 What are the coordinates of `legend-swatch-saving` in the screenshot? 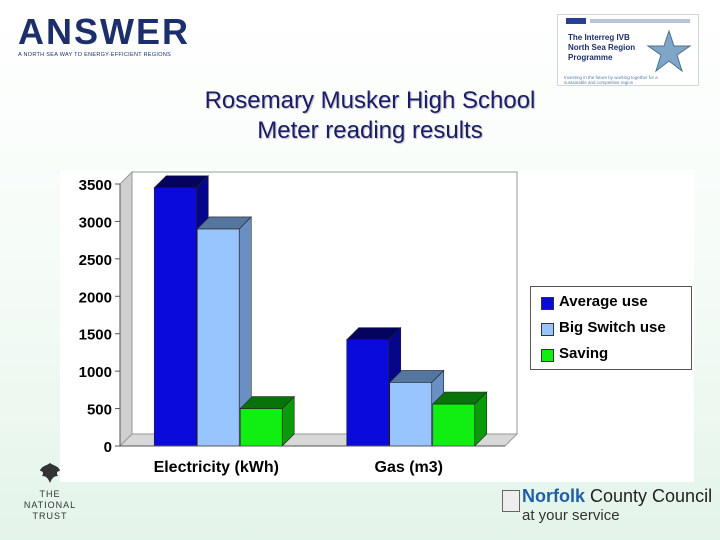 It's located at (547, 355).